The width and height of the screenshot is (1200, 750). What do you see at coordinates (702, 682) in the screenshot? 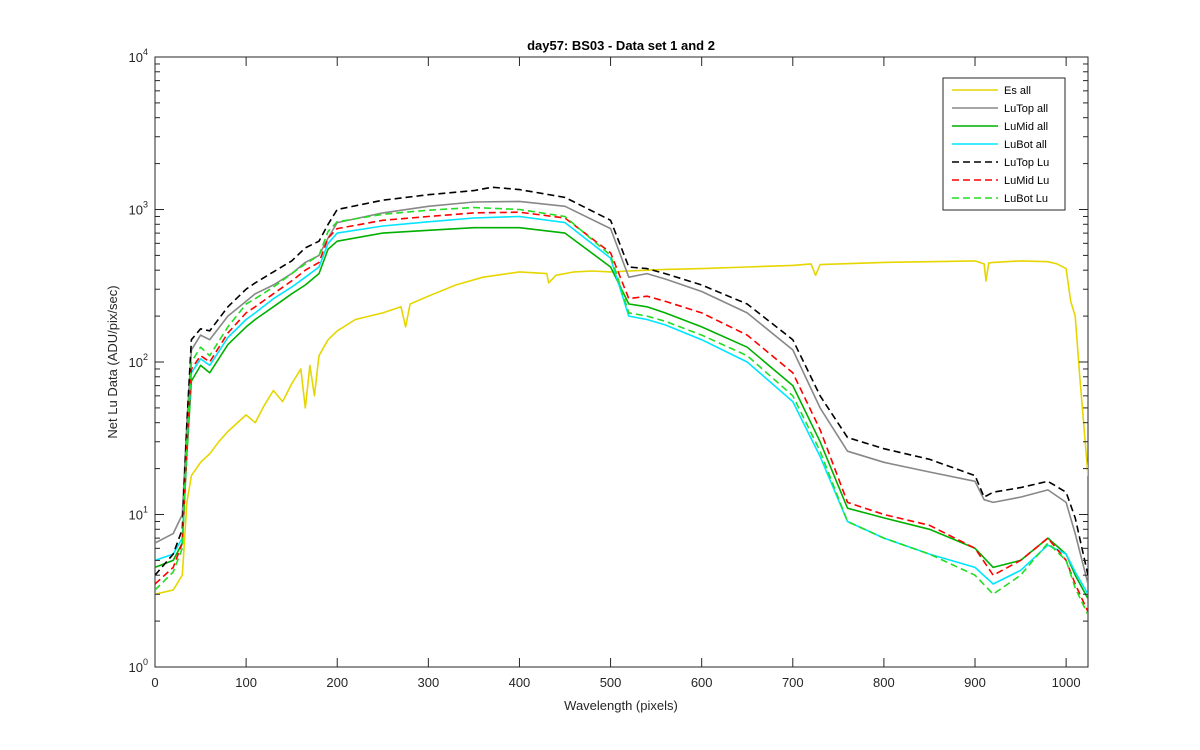
I see `x-tick-label: 600` at bounding box center [702, 682].